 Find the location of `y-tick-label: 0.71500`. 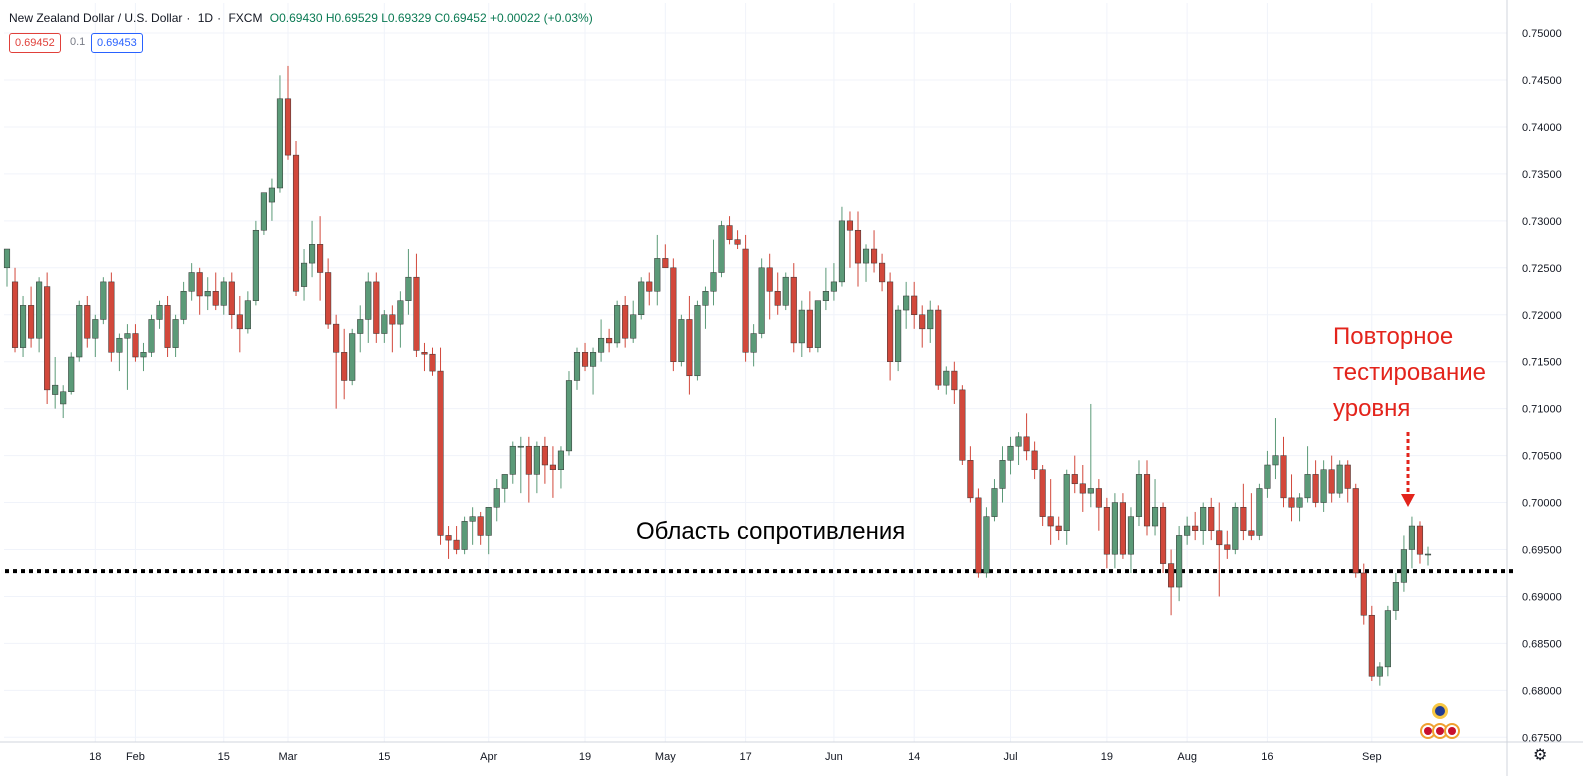

y-tick-label: 0.71500 is located at coordinates (1542, 363).